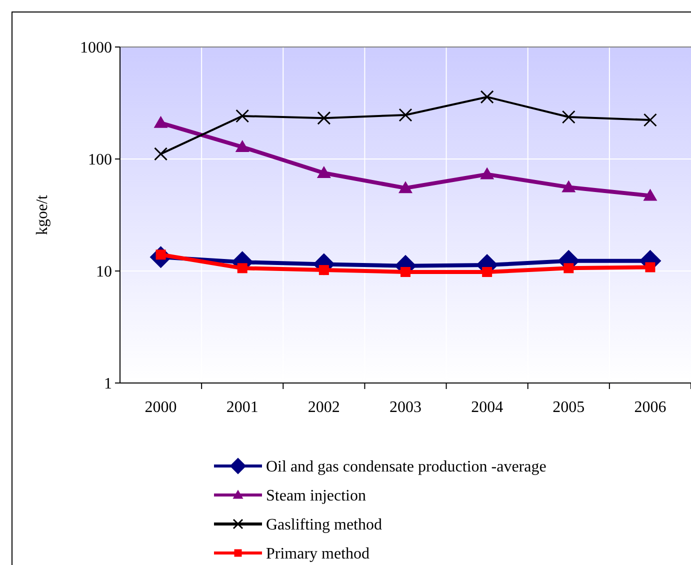 The height and width of the screenshot is (565, 691). Describe the element at coordinates (242, 407) in the screenshot. I see `x-tick-label: 2001` at that location.